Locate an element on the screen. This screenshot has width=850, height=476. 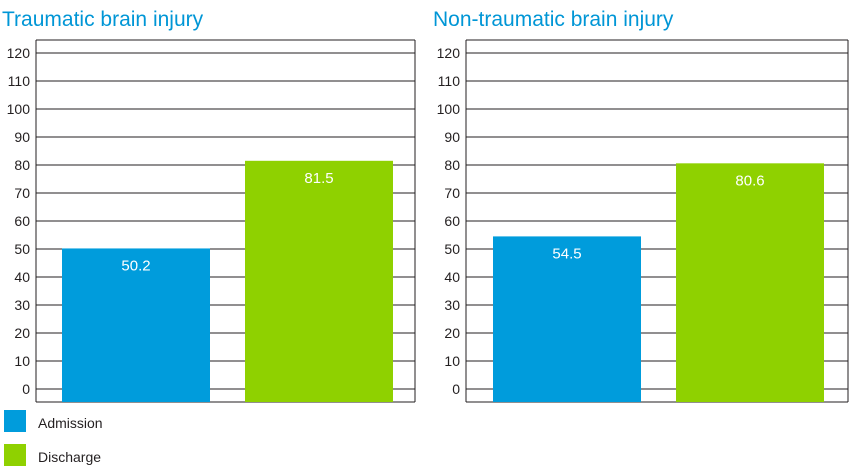
legend-label-discharge: Discharge is located at coordinates (69, 457).